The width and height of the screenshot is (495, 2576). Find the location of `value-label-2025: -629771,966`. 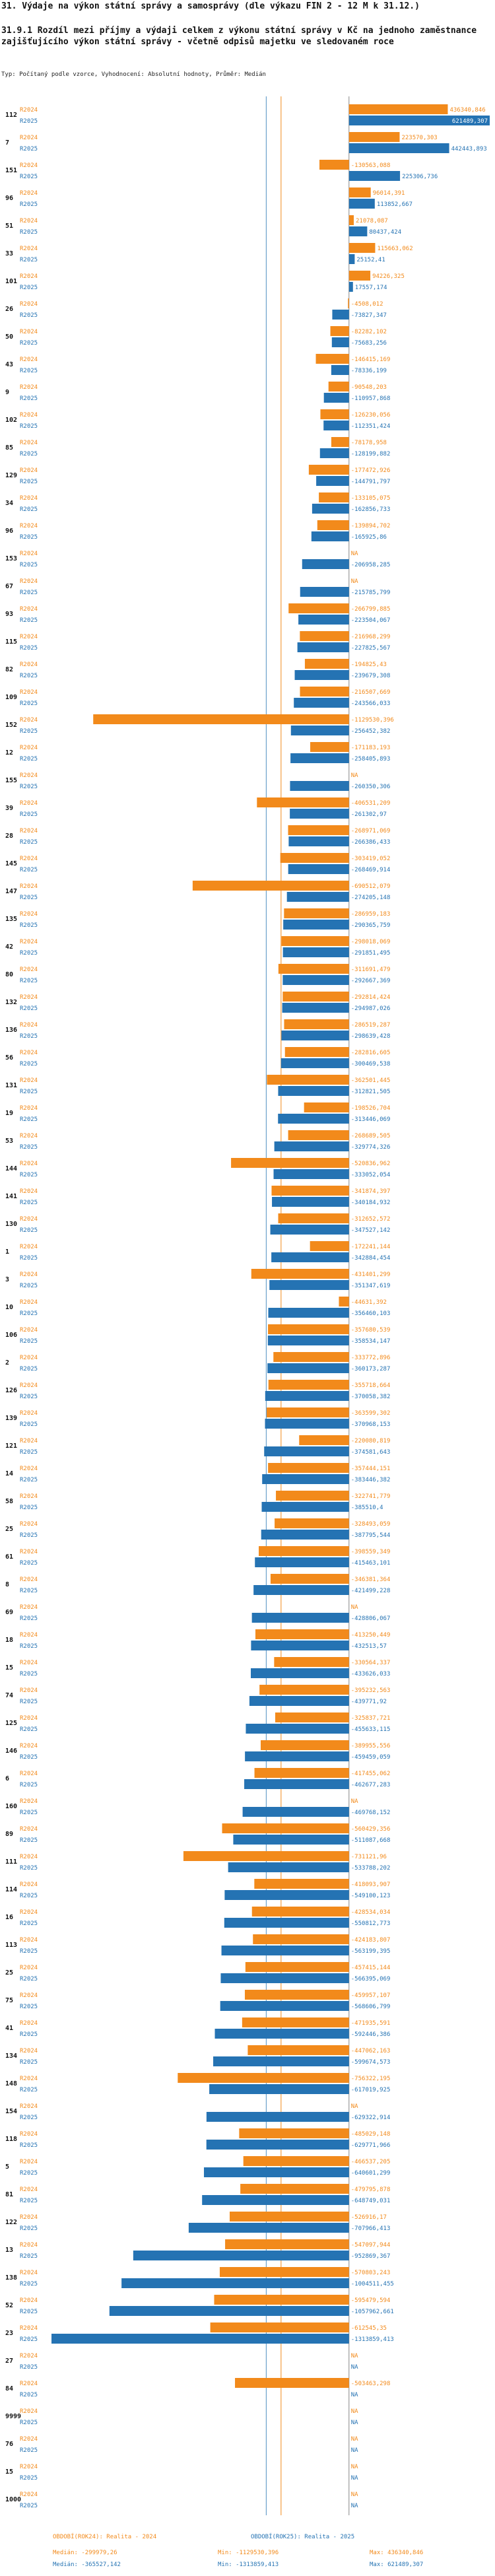

value-label-2025: -629771,966 is located at coordinates (371, 2145).